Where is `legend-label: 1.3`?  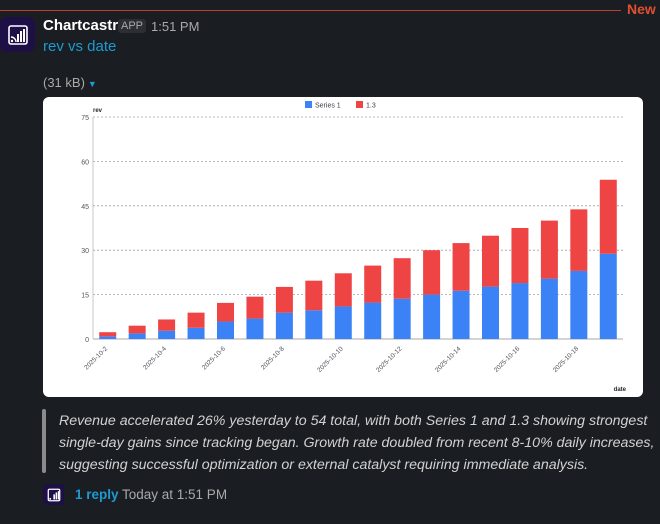
legend-label: 1.3 is located at coordinates (371, 106).